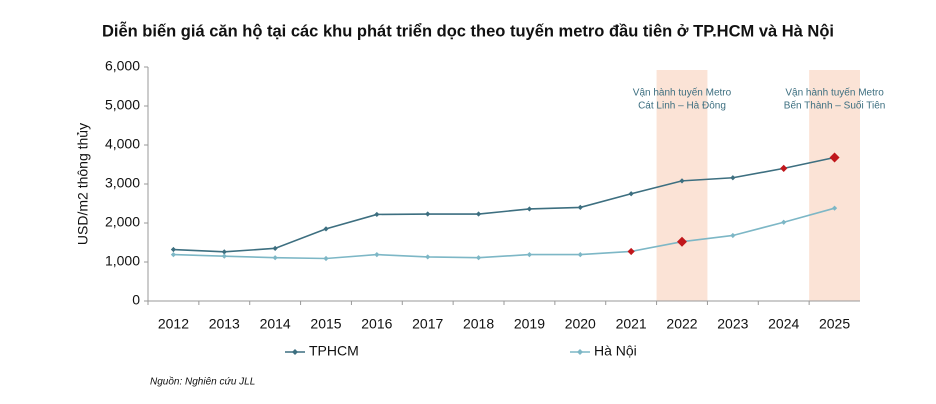 This screenshot has height=404, width=936. What do you see at coordinates (173, 324) in the screenshot?
I see `x-tick-label: 2012` at bounding box center [173, 324].